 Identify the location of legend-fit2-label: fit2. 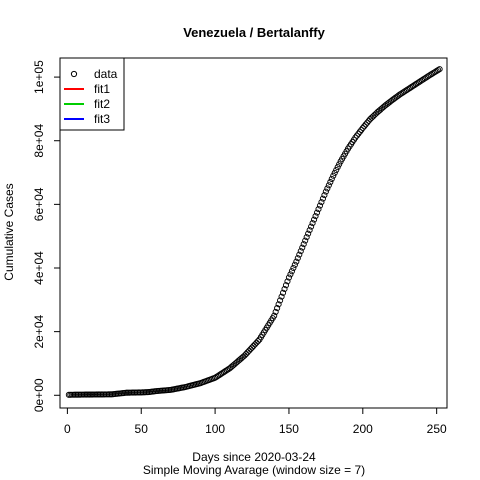
(102, 104).